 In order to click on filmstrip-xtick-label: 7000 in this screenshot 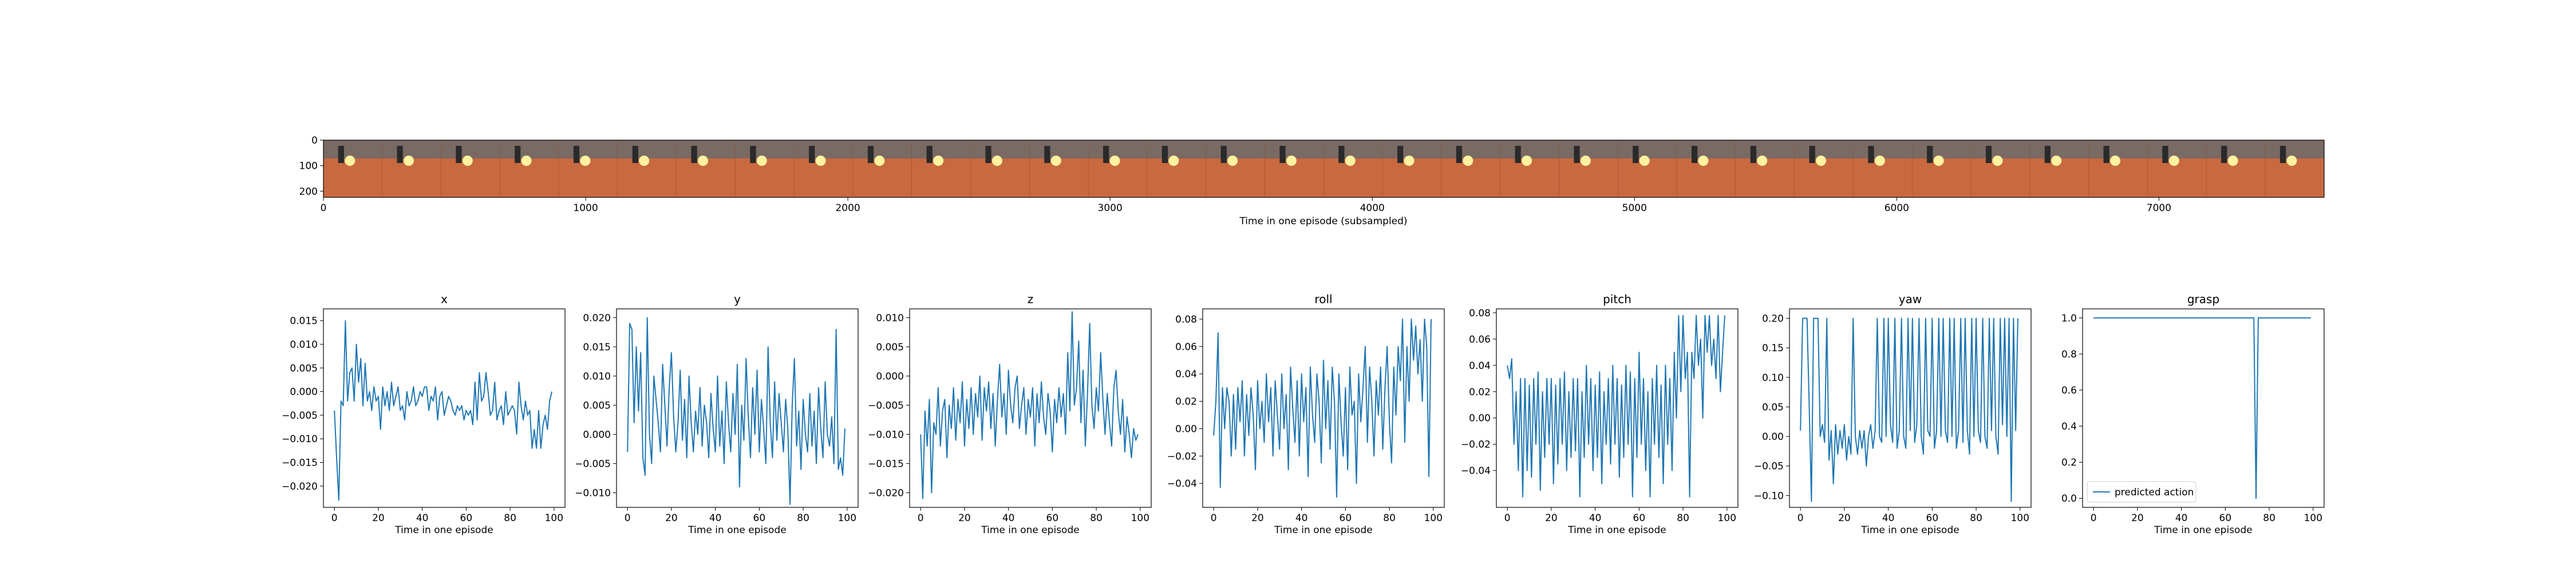, I will do `click(2159, 208)`.